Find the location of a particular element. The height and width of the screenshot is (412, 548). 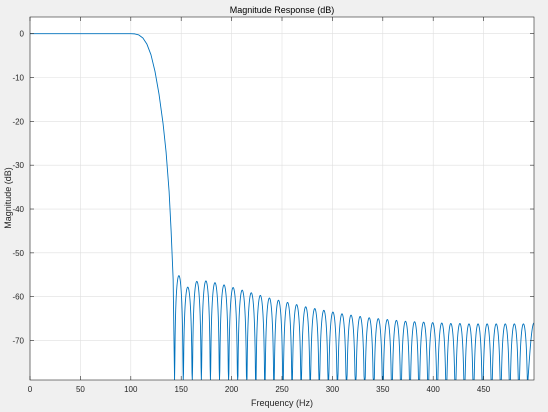

x-tick-label: 350 is located at coordinates (383, 389).